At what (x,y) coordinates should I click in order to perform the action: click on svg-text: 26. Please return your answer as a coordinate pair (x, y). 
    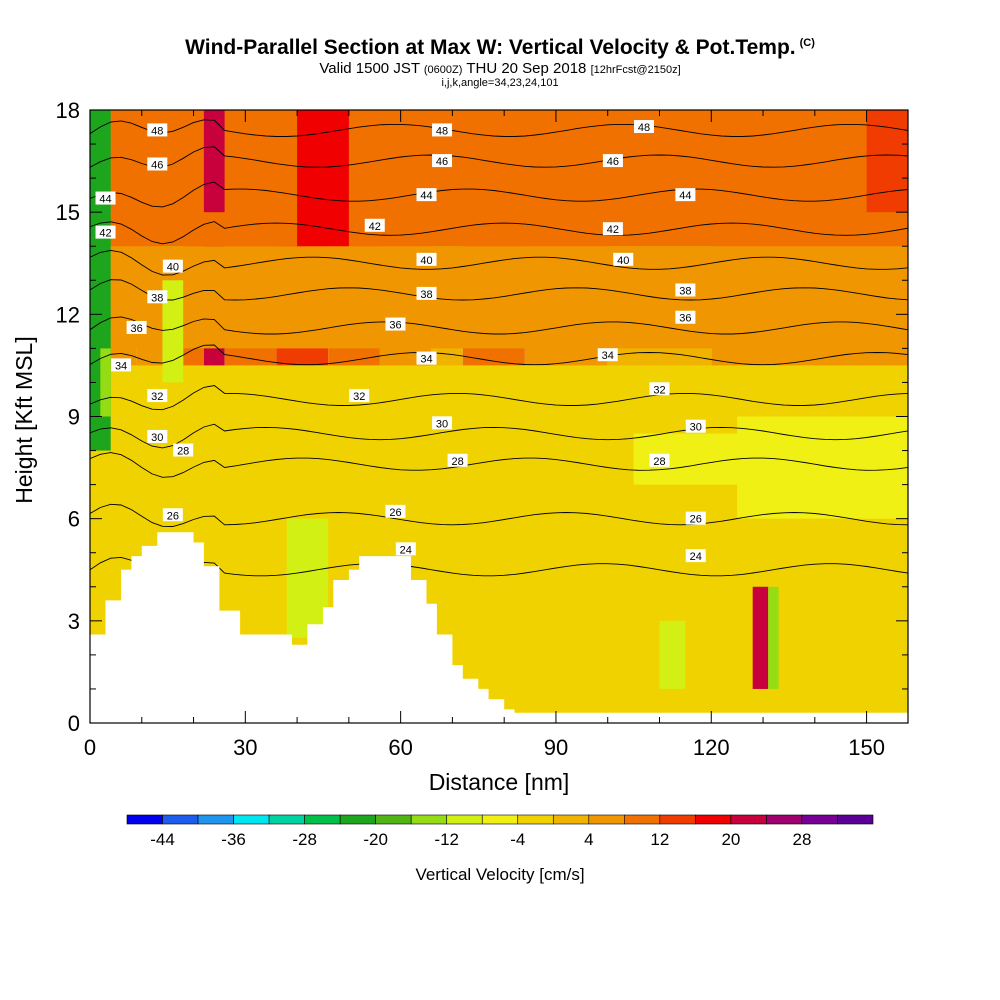
    Looking at the image, I should click on (696, 520).